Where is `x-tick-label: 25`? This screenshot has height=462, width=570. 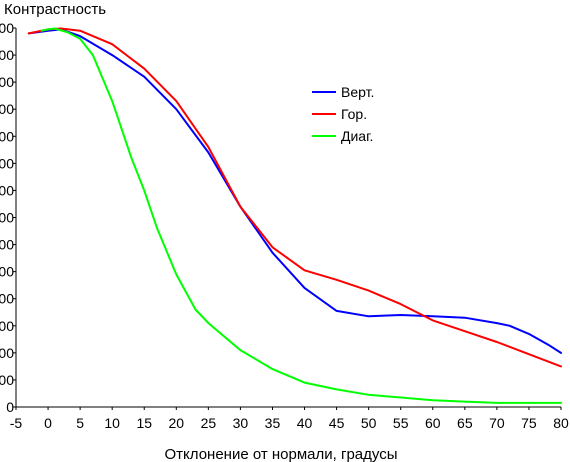 x-tick-label: 25 is located at coordinates (209, 423).